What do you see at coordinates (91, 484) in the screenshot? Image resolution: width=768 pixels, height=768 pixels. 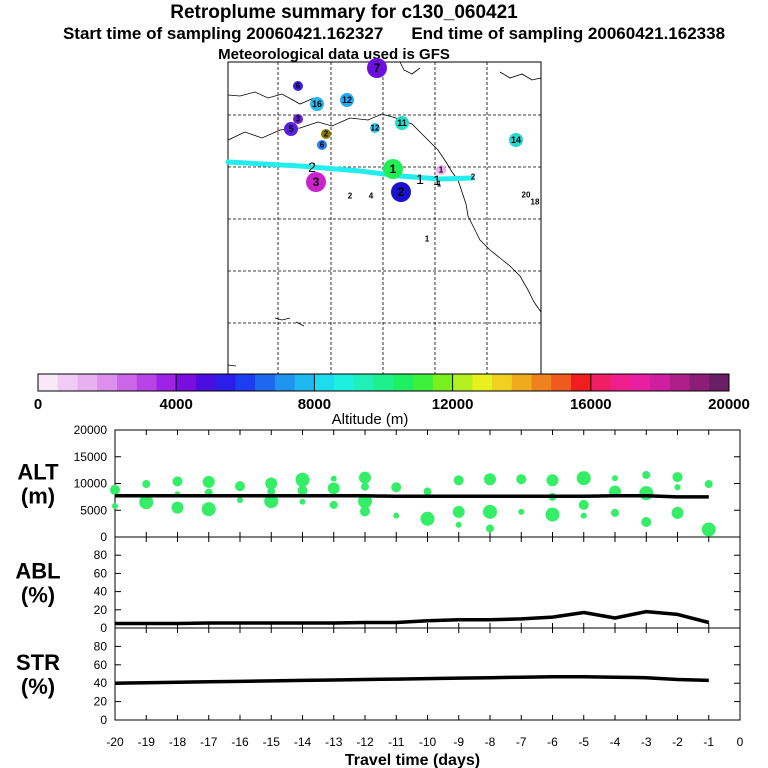 I see `y-tick-label: 10000` at bounding box center [91, 484].